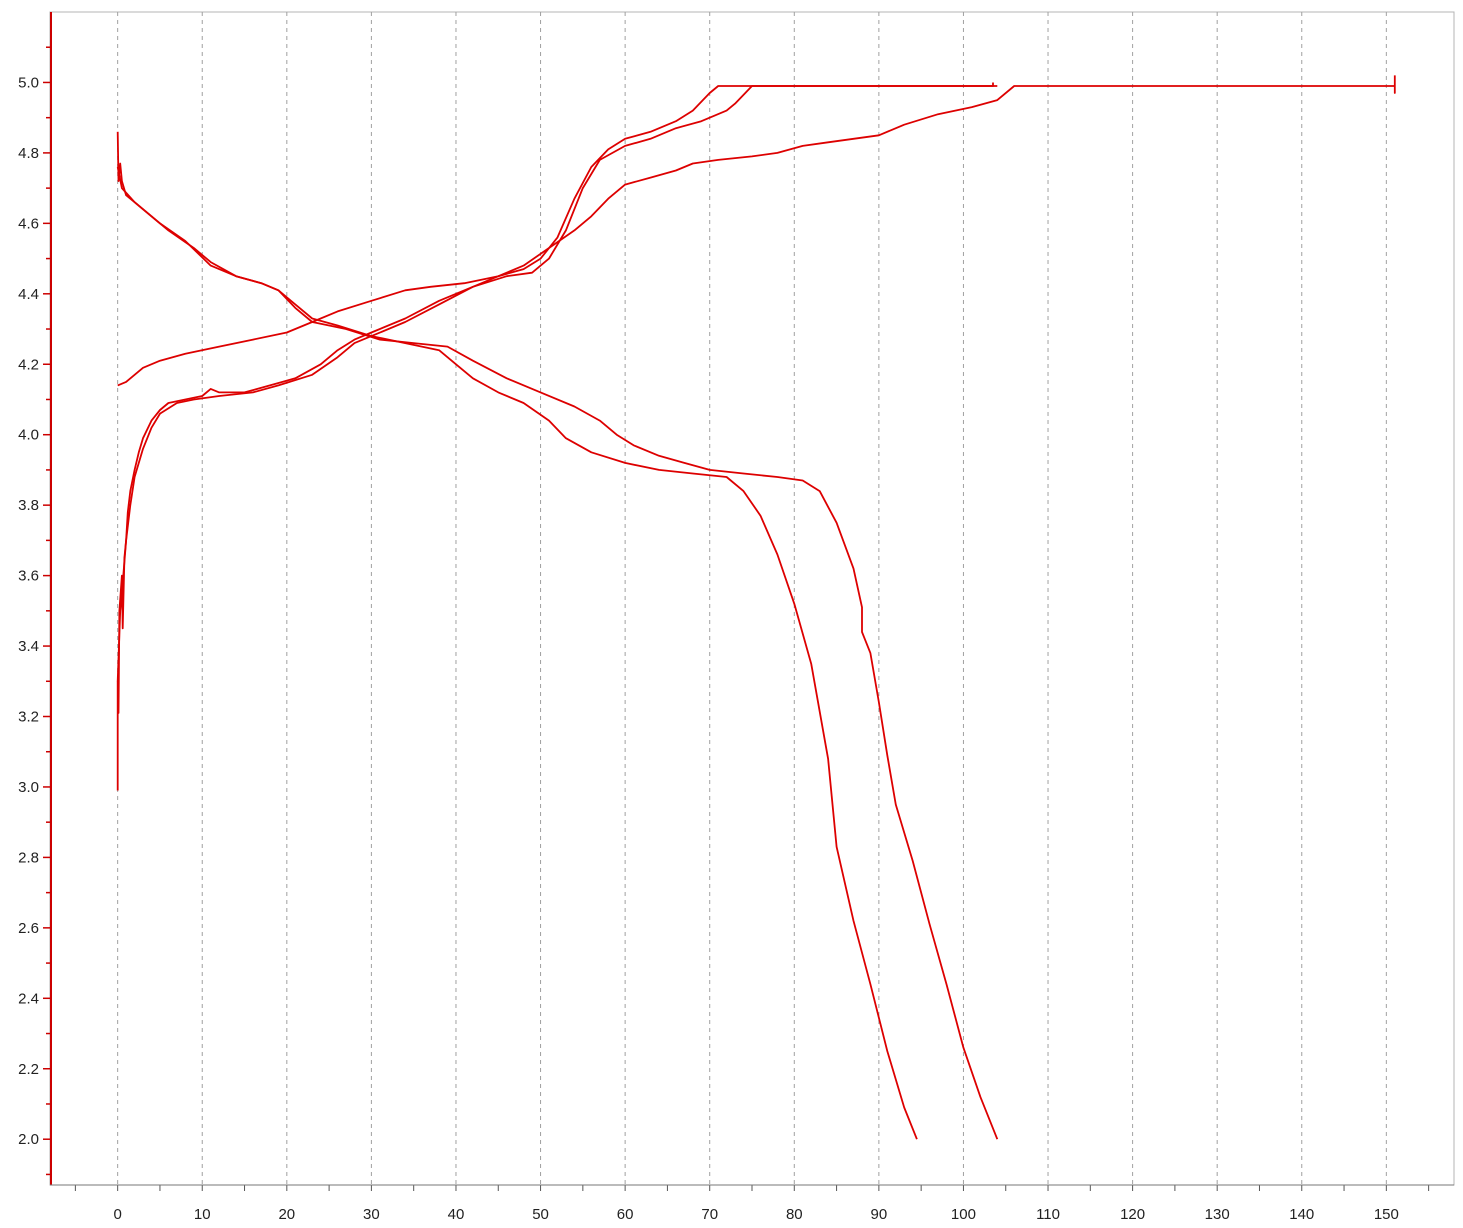 This screenshot has width=1463, height=1228. I want to click on y-tick-label: 2.8, so click(28, 857).